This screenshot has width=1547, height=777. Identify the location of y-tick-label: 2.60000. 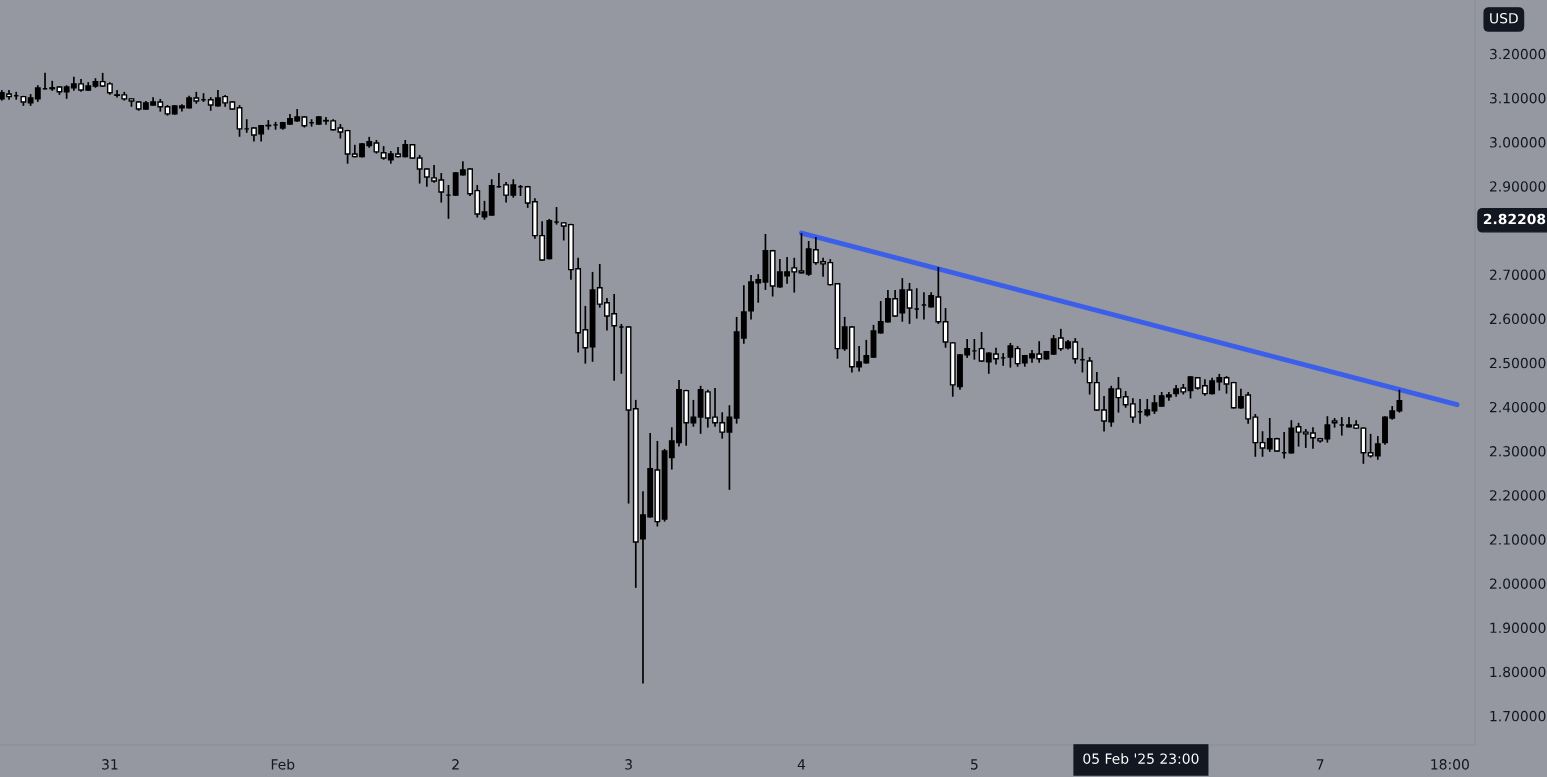
(1517, 319).